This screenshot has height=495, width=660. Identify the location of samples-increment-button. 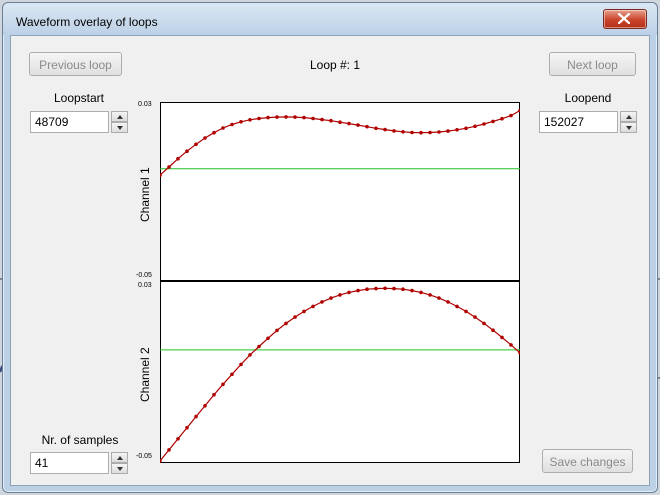
(119, 457).